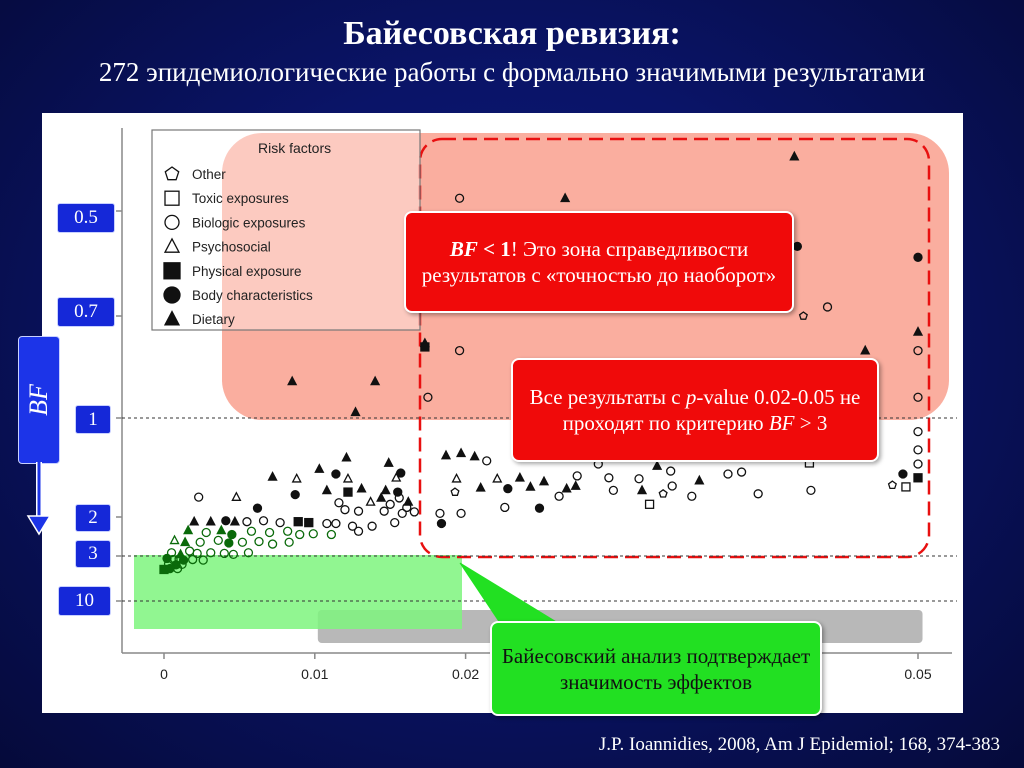 The width and height of the screenshot is (1024, 768). I want to click on legend-entry: Biologic exposures, so click(249, 222).